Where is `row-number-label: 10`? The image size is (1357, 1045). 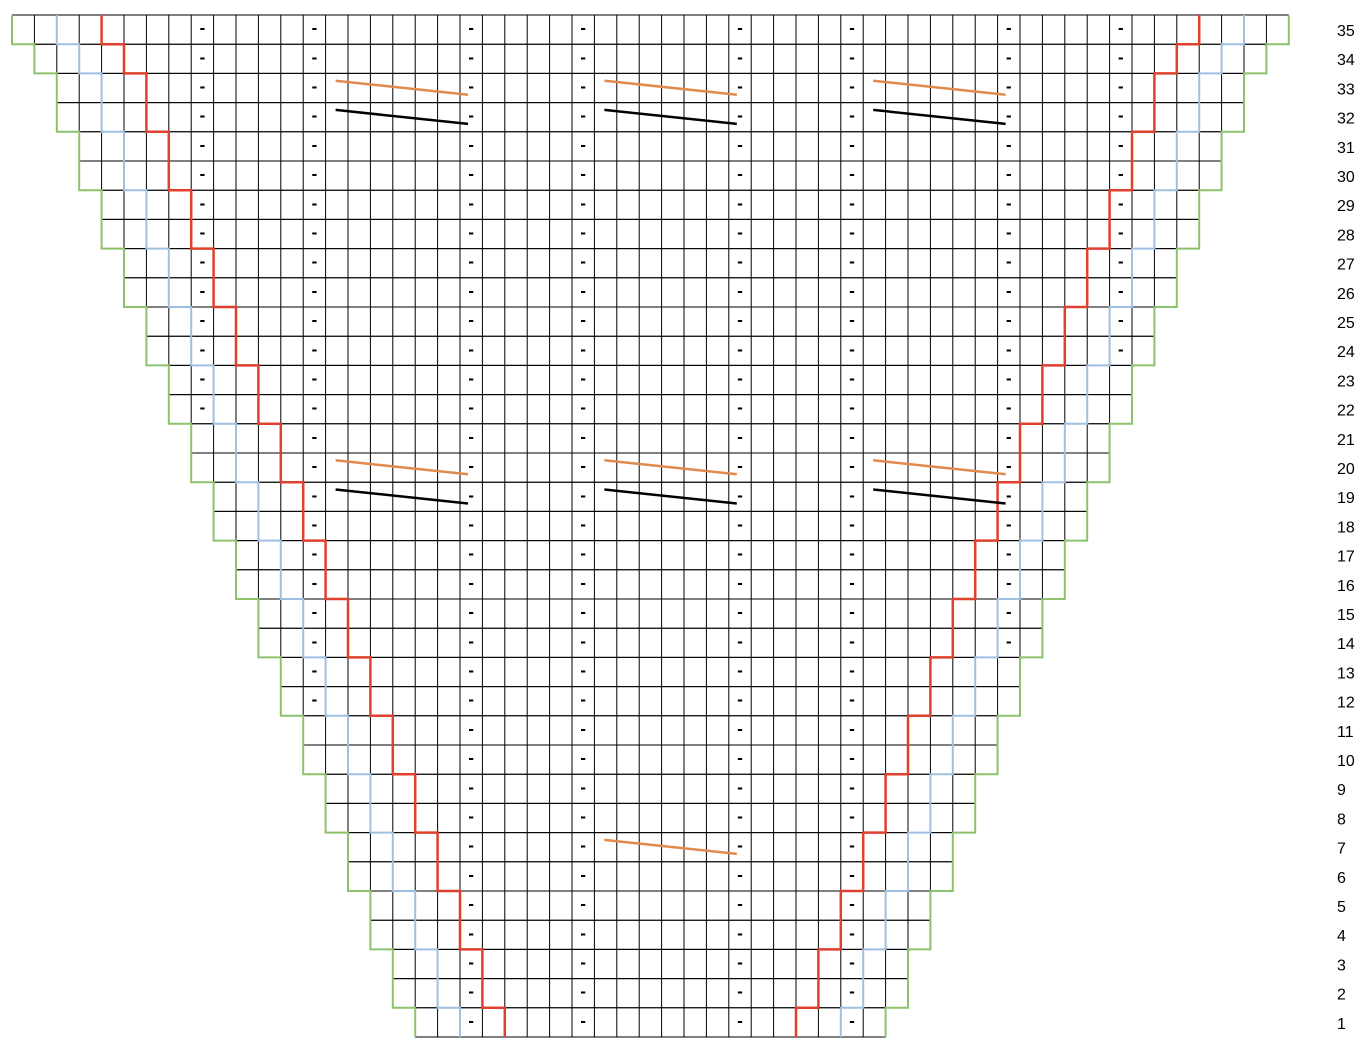
row-number-label: 10 is located at coordinates (1346, 761).